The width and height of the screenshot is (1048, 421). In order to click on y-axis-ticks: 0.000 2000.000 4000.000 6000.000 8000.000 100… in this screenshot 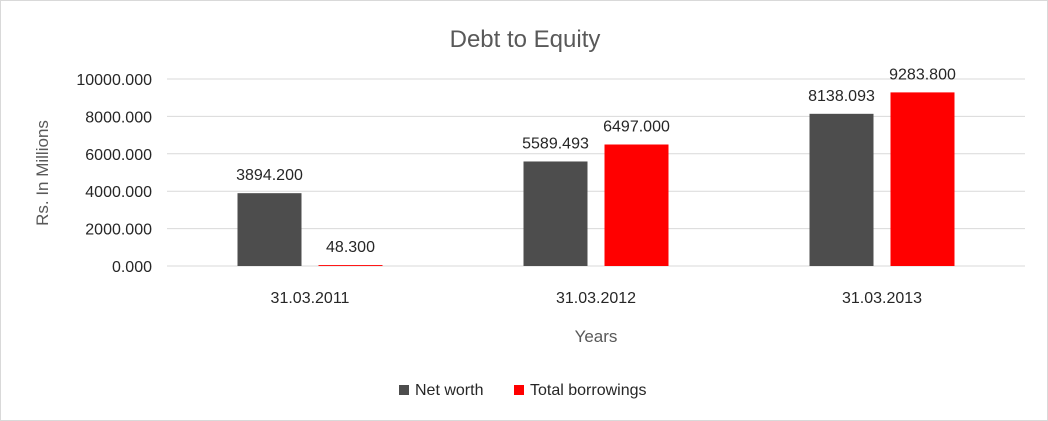, I will do `click(114, 174)`.